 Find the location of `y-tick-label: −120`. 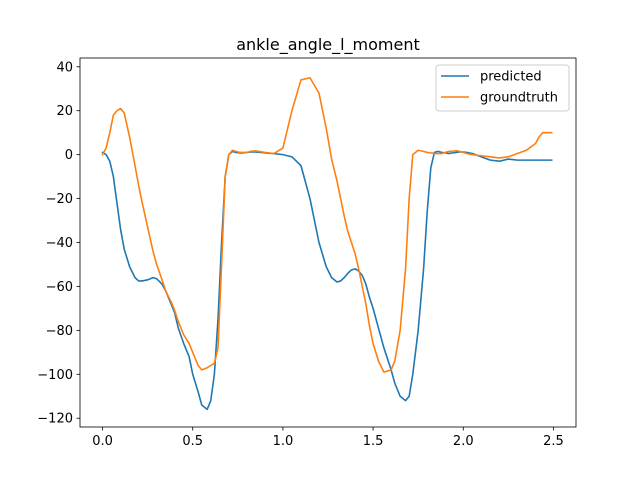

y-tick-label: −120 is located at coordinates (55, 419).